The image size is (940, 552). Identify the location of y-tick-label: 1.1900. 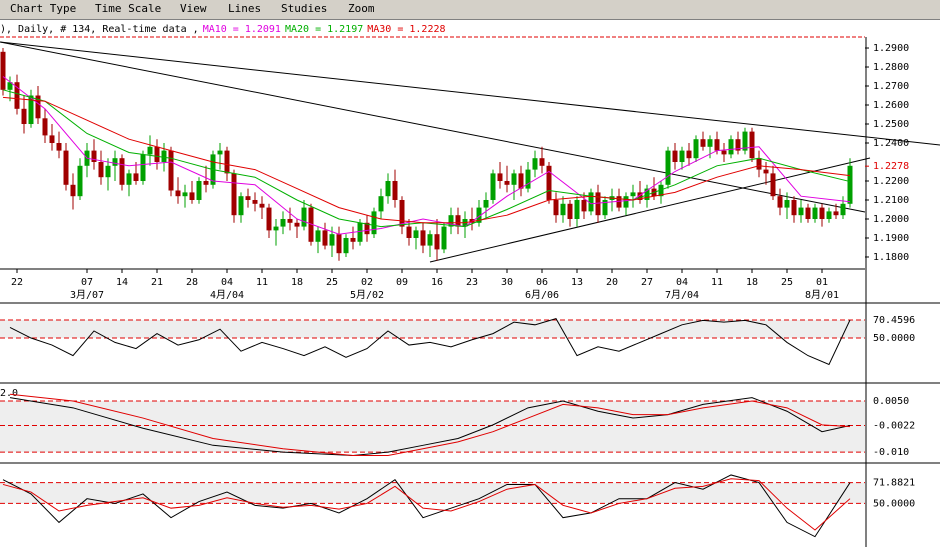
(891, 238).